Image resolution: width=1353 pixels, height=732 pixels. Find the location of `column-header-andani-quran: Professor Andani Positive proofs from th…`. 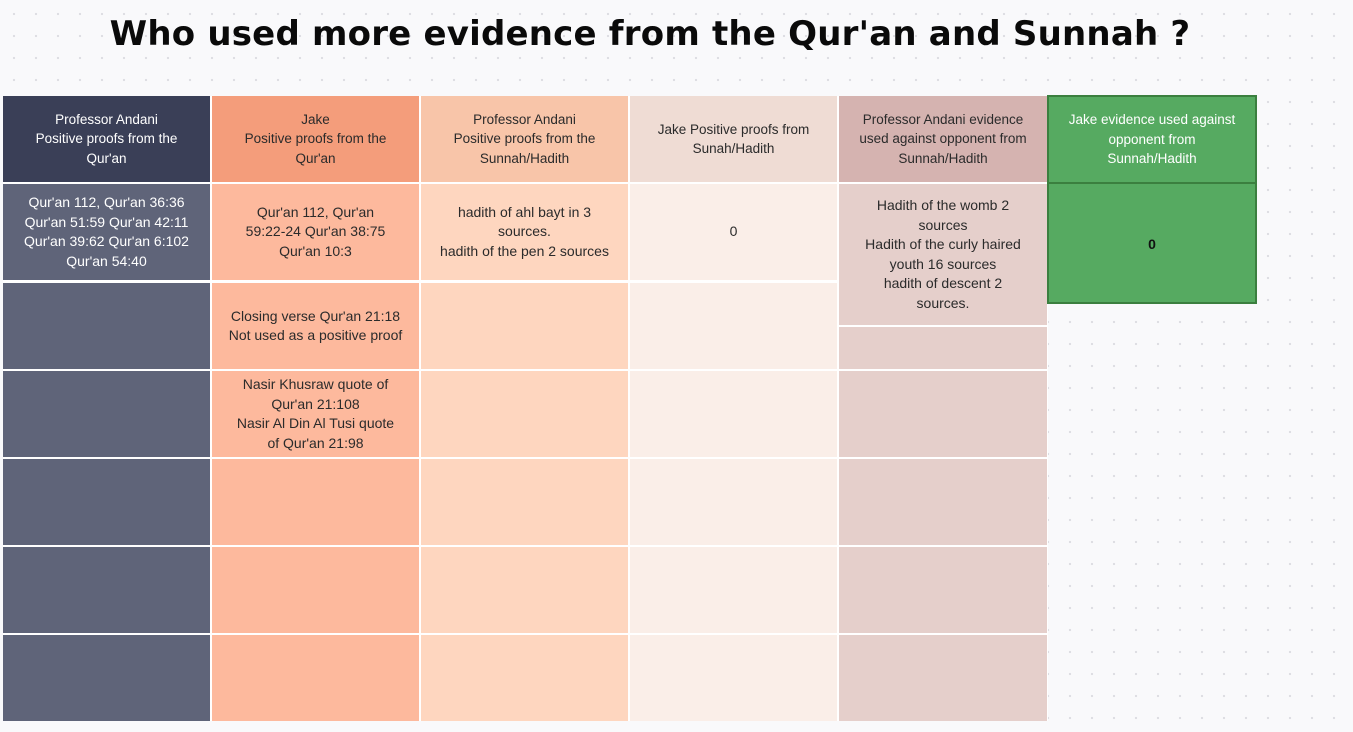

column-header-andani-quran: Professor Andani Positive proofs from th… is located at coordinates (106, 139).